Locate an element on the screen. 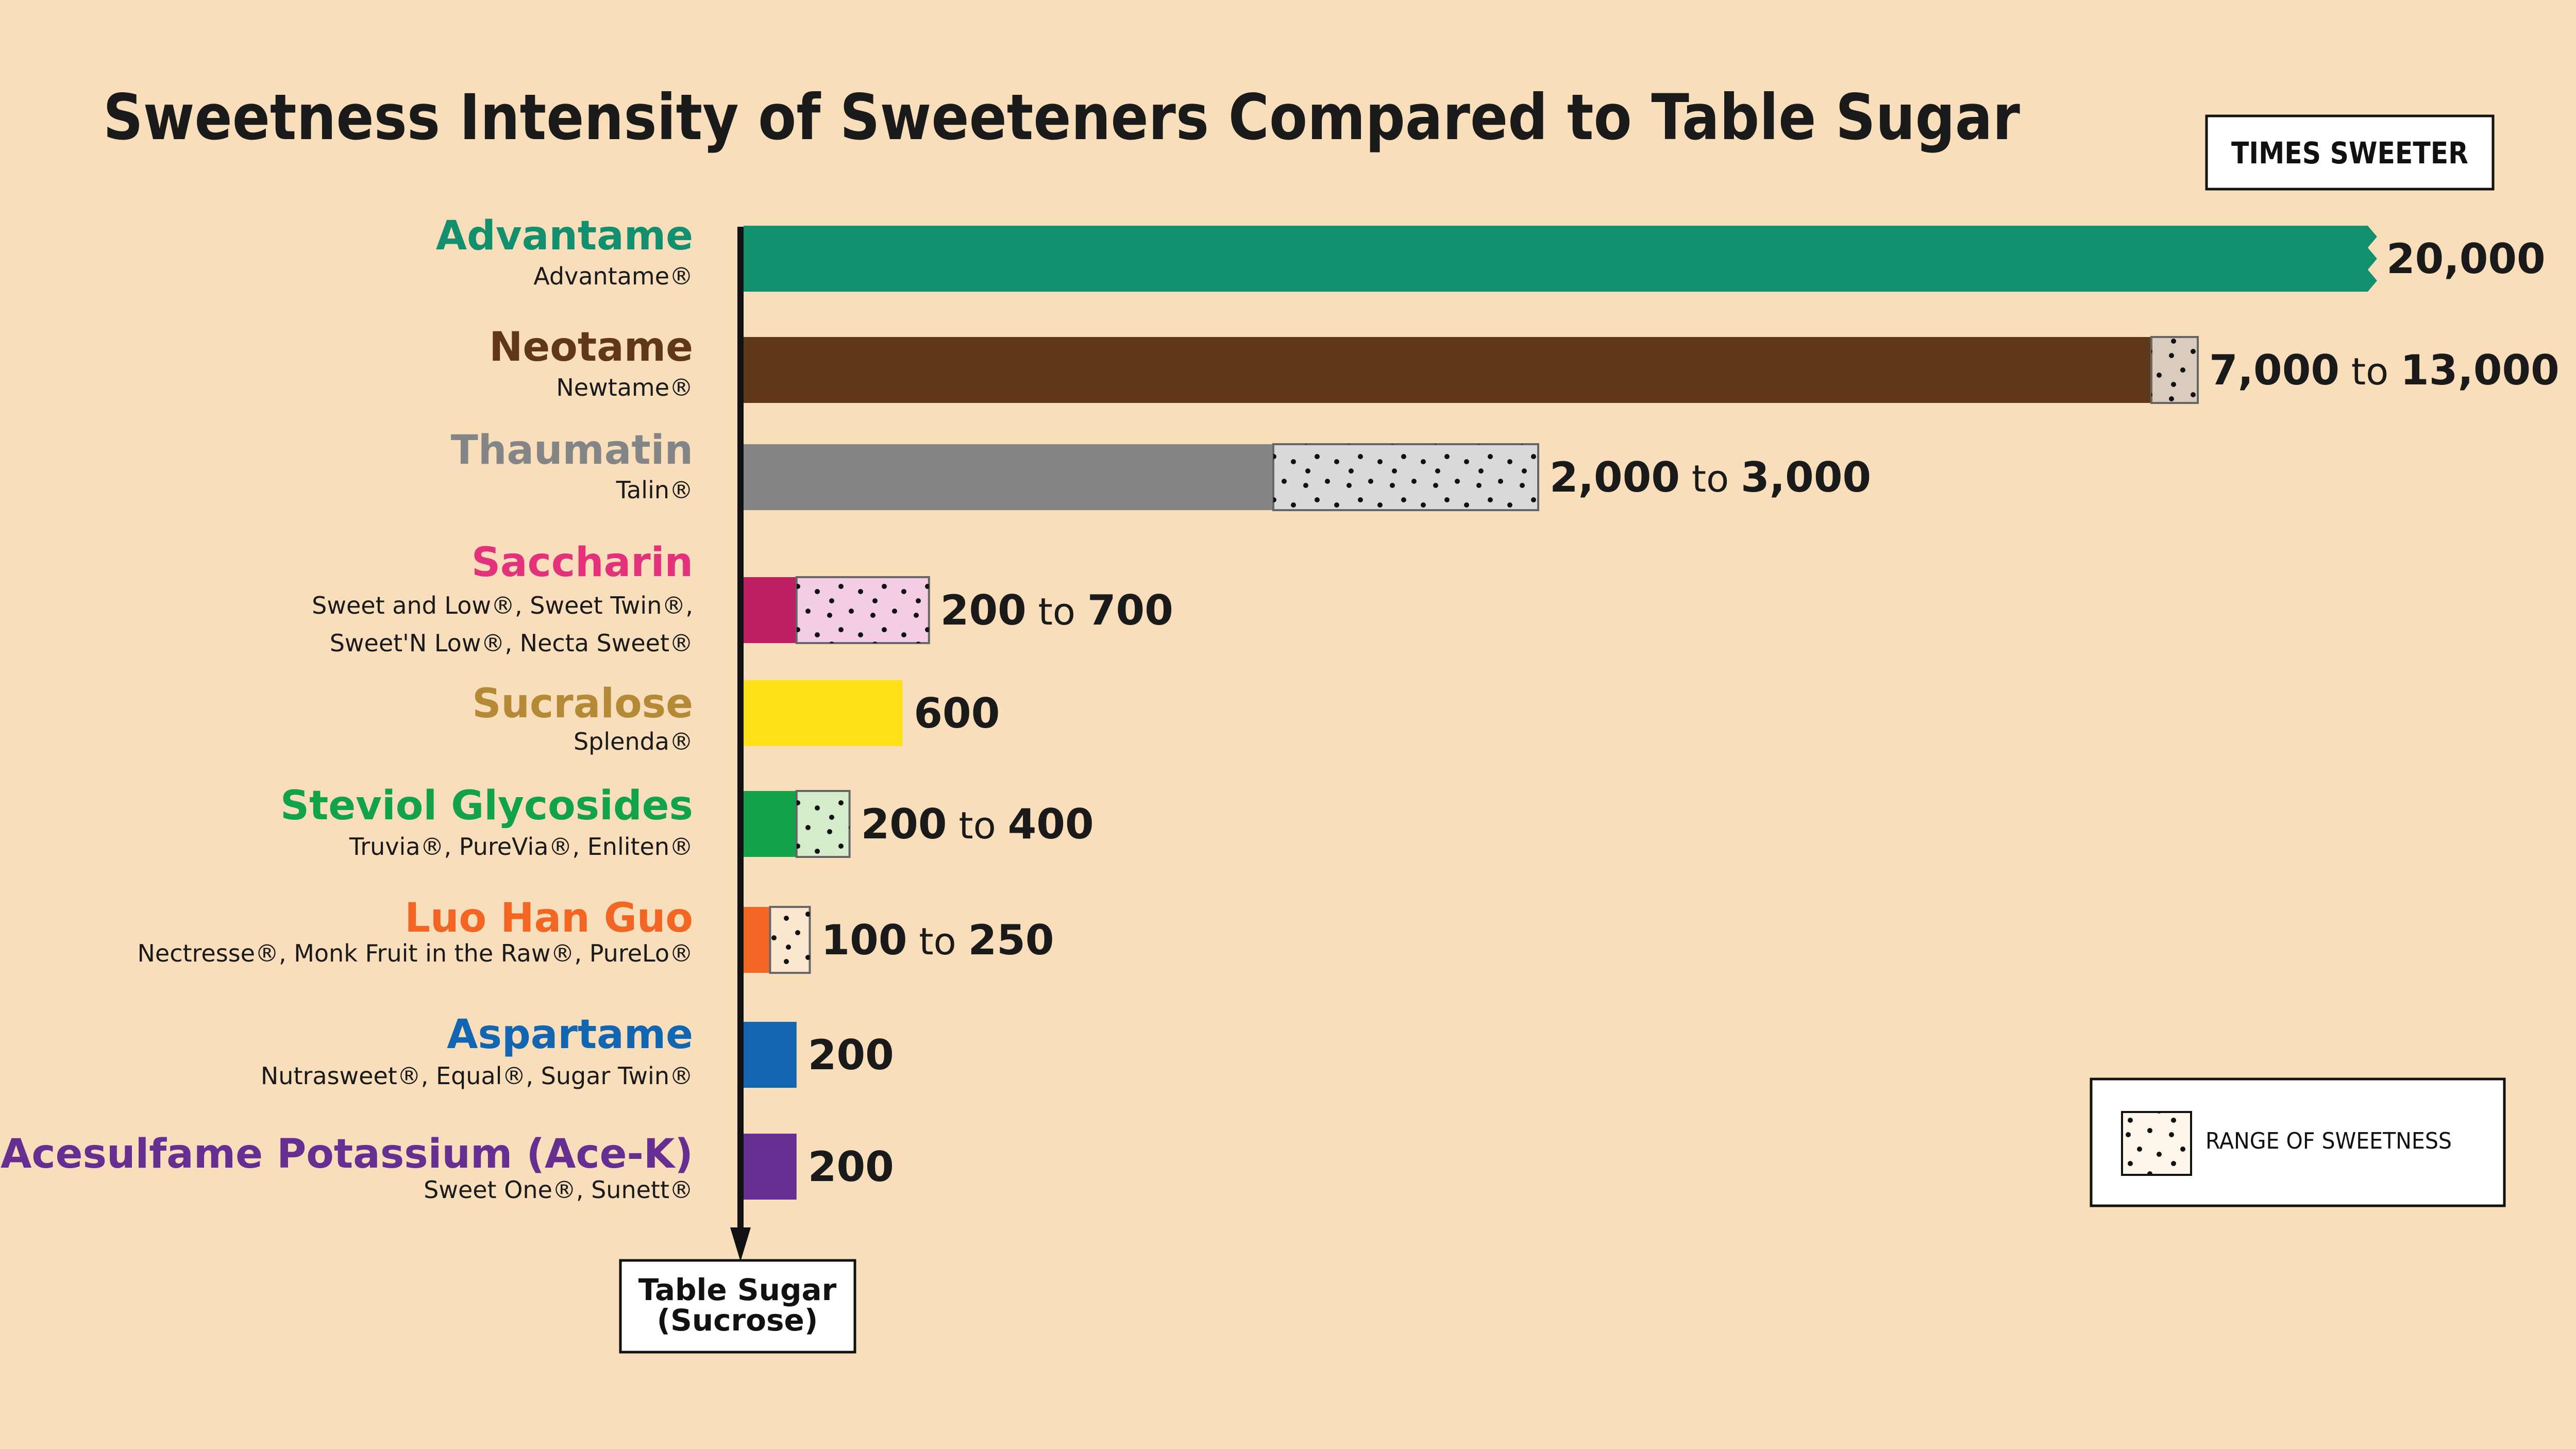 Image resolution: width=2576 pixels, height=1449 pixels. category-name: Sucralose is located at coordinates (582, 704).